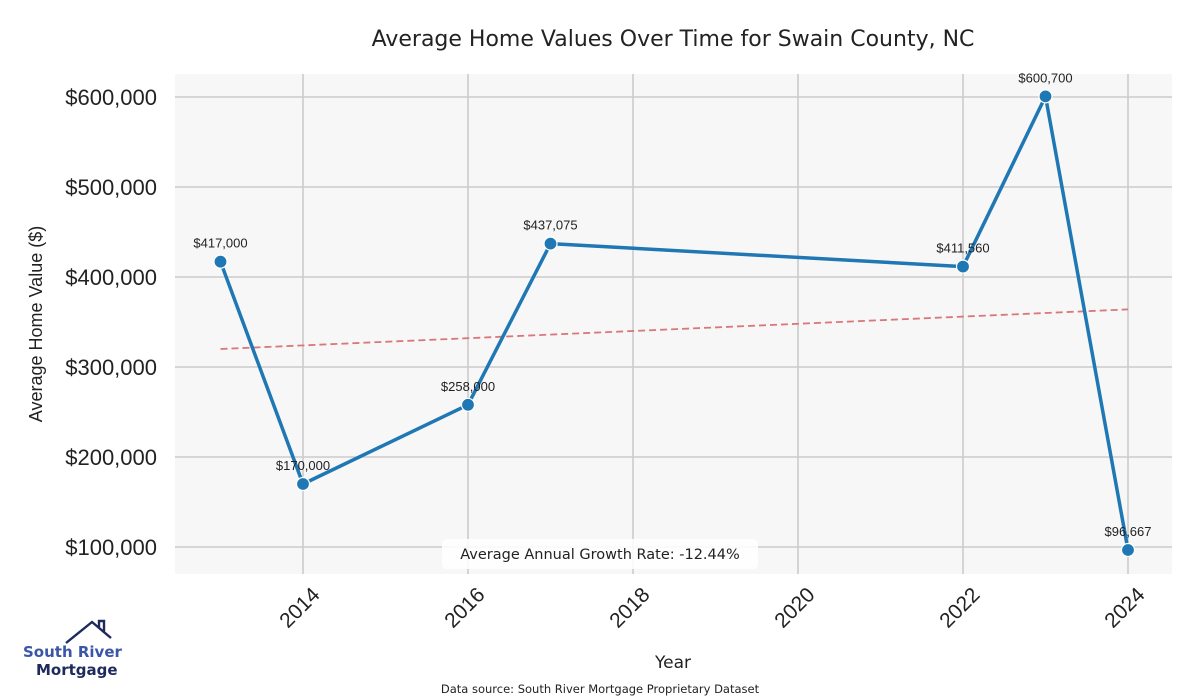 The image size is (1200, 700). Describe the element at coordinates (962, 248) in the screenshot. I see `data-label: $411,560` at that location.